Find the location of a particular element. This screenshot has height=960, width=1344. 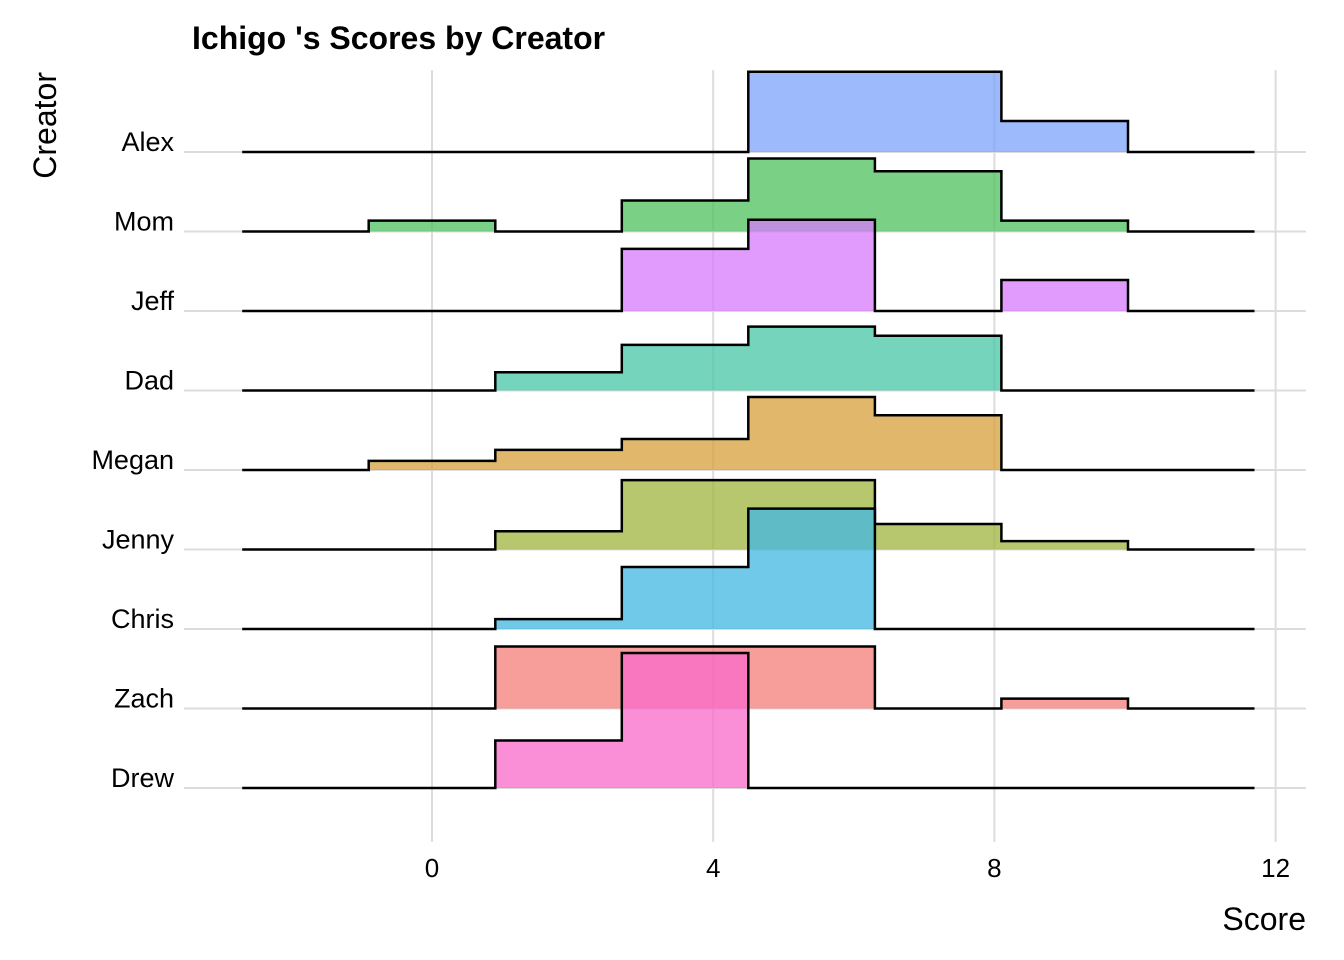

ridge-jeff is located at coordinates (748, 265).